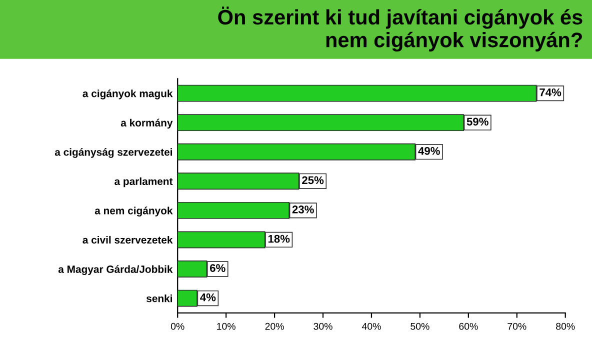  What do you see at coordinates (551, 92) in the screenshot?
I see `data-label: 74%` at bounding box center [551, 92].